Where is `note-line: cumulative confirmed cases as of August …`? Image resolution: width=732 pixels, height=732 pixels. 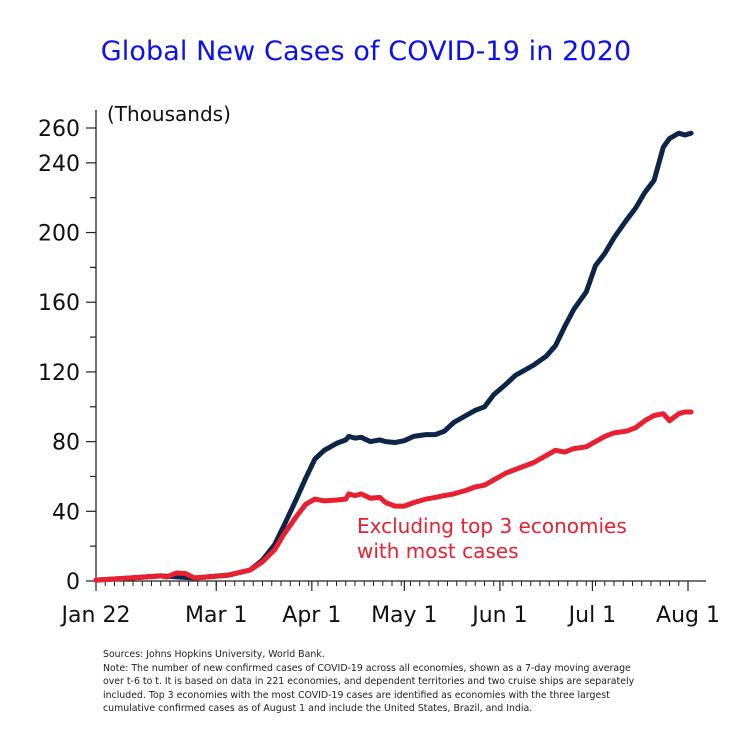 note-line: cumulative confirmed cases as of August … is located at coordinates (318, 708).